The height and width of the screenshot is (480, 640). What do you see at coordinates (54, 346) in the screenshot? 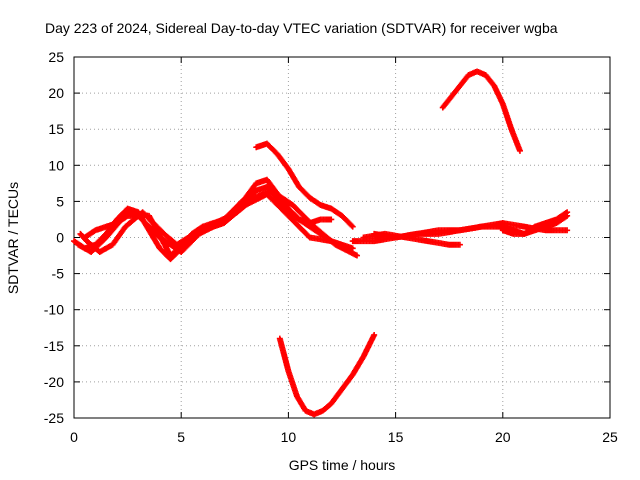
I see `y-tick-label: -15` at bounding box center [54, 346].